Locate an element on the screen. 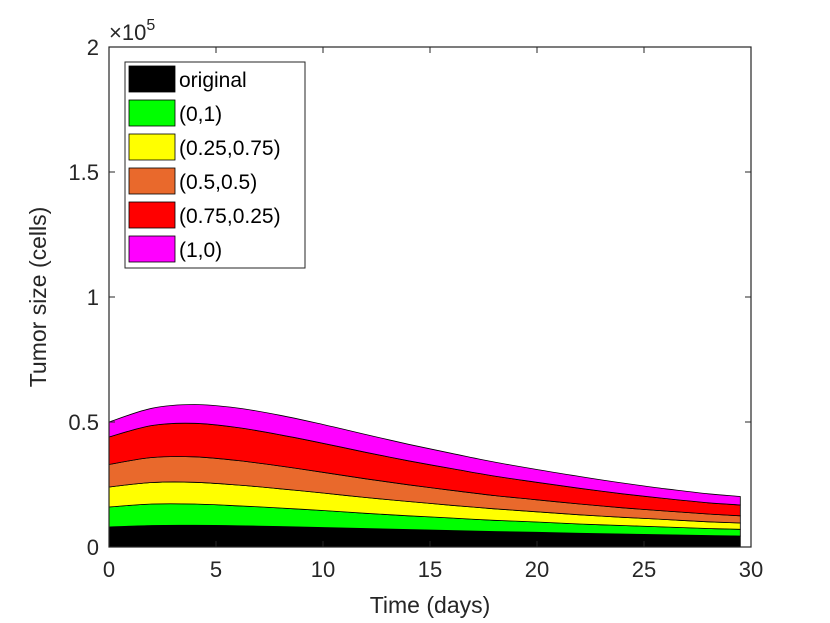 This screenshot has height=623, width=830. y-tick-label: 0.5 is located at coordinates (83, 422).